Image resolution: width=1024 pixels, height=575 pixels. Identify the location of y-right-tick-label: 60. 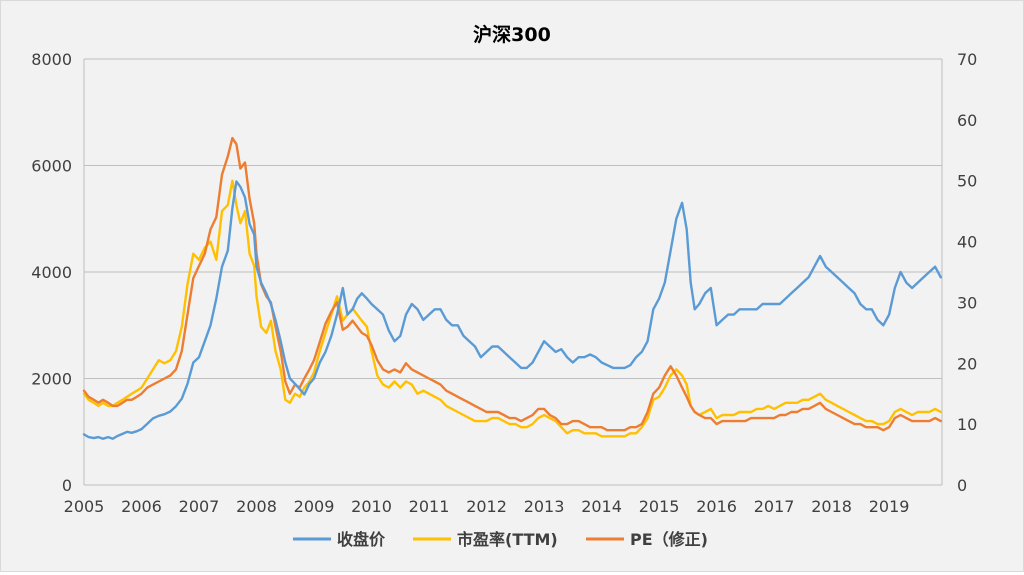
(967, 120).